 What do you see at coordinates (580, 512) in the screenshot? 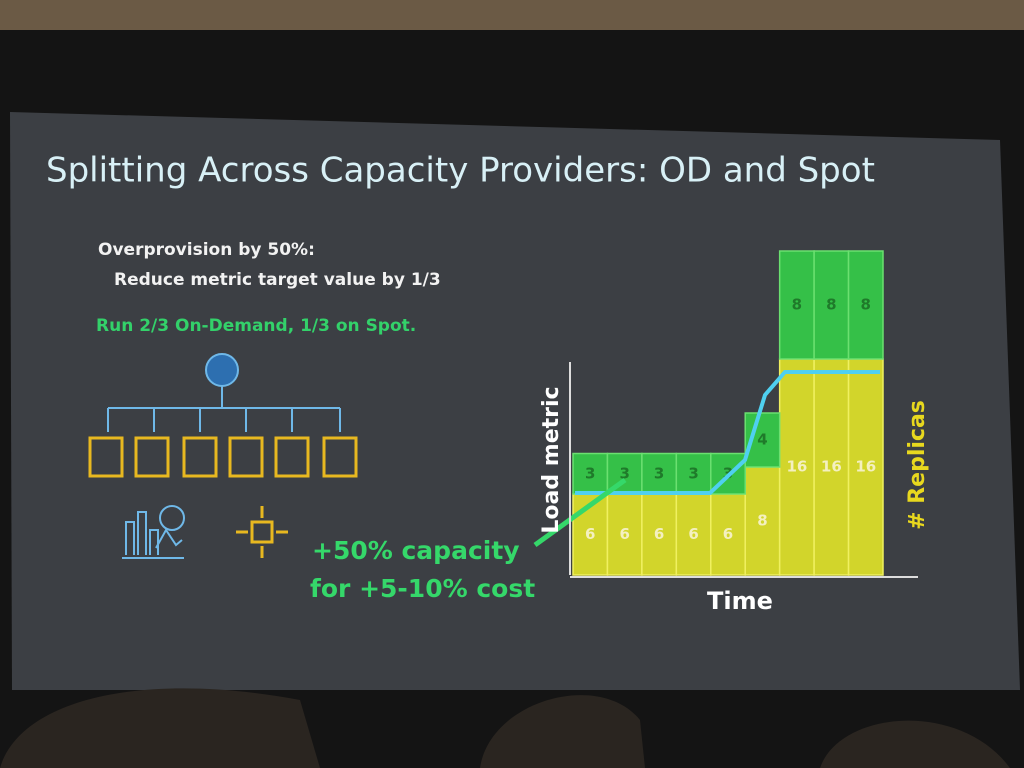
I see `callout-arrow` at bounding box center [580, 512].